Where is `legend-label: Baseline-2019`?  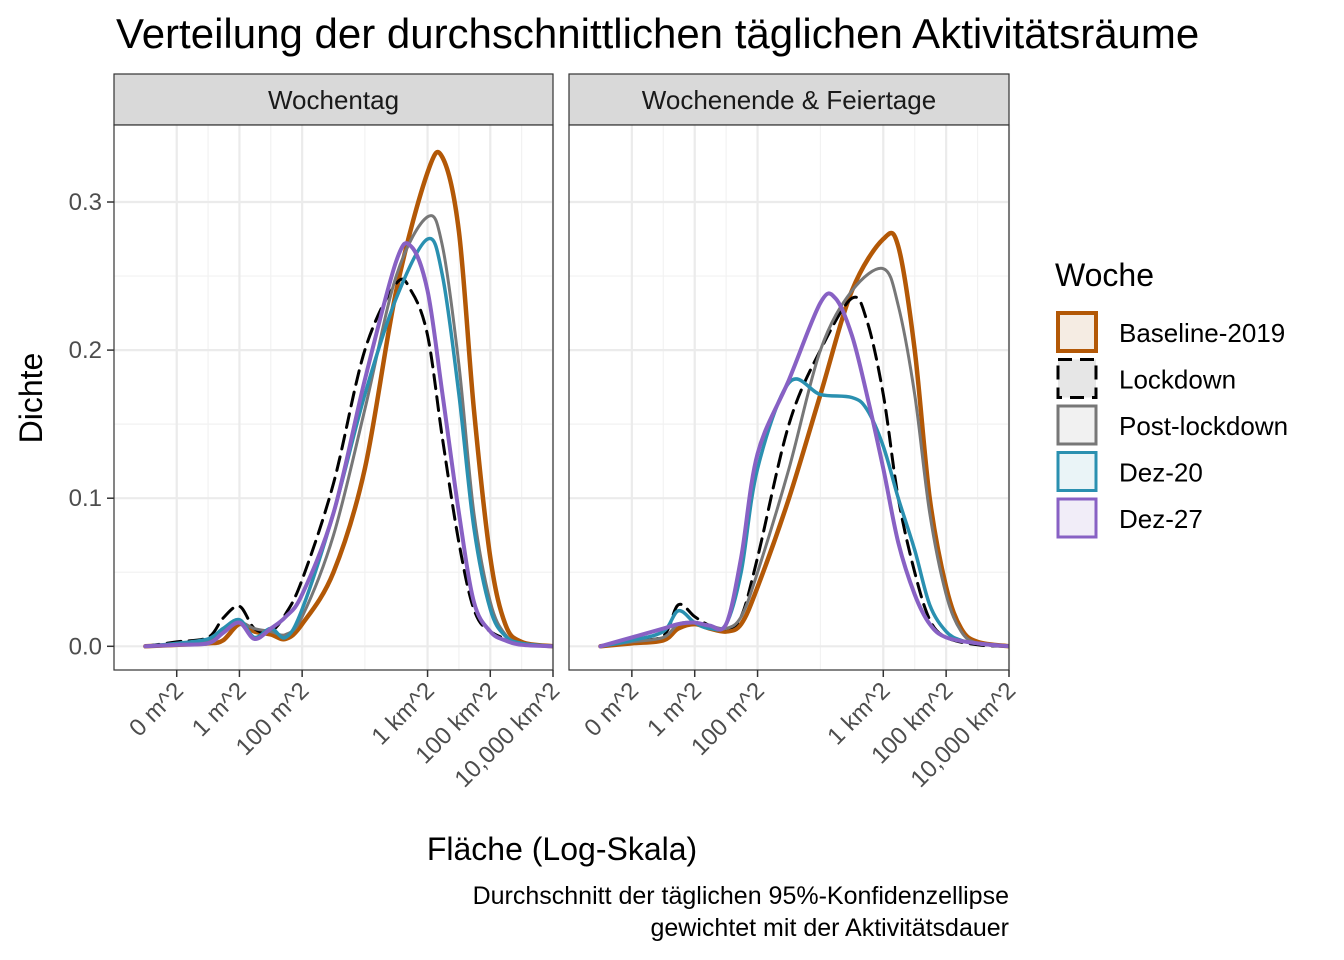 legend-label: Baseline-2019 is located at coordinates (1202, 333).